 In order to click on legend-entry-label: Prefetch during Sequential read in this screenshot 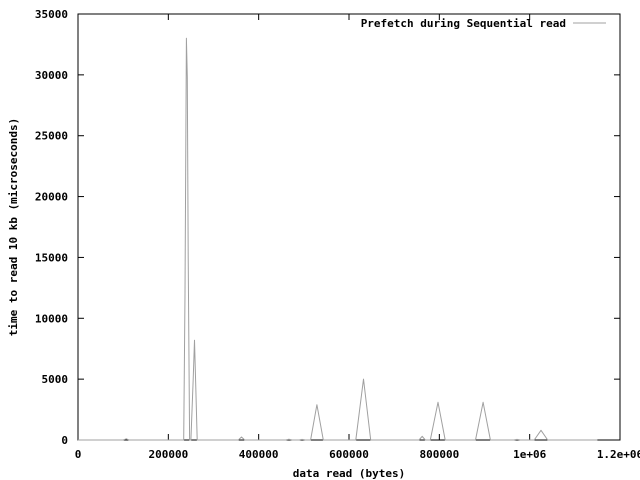, I will do `click(463, 23)`.